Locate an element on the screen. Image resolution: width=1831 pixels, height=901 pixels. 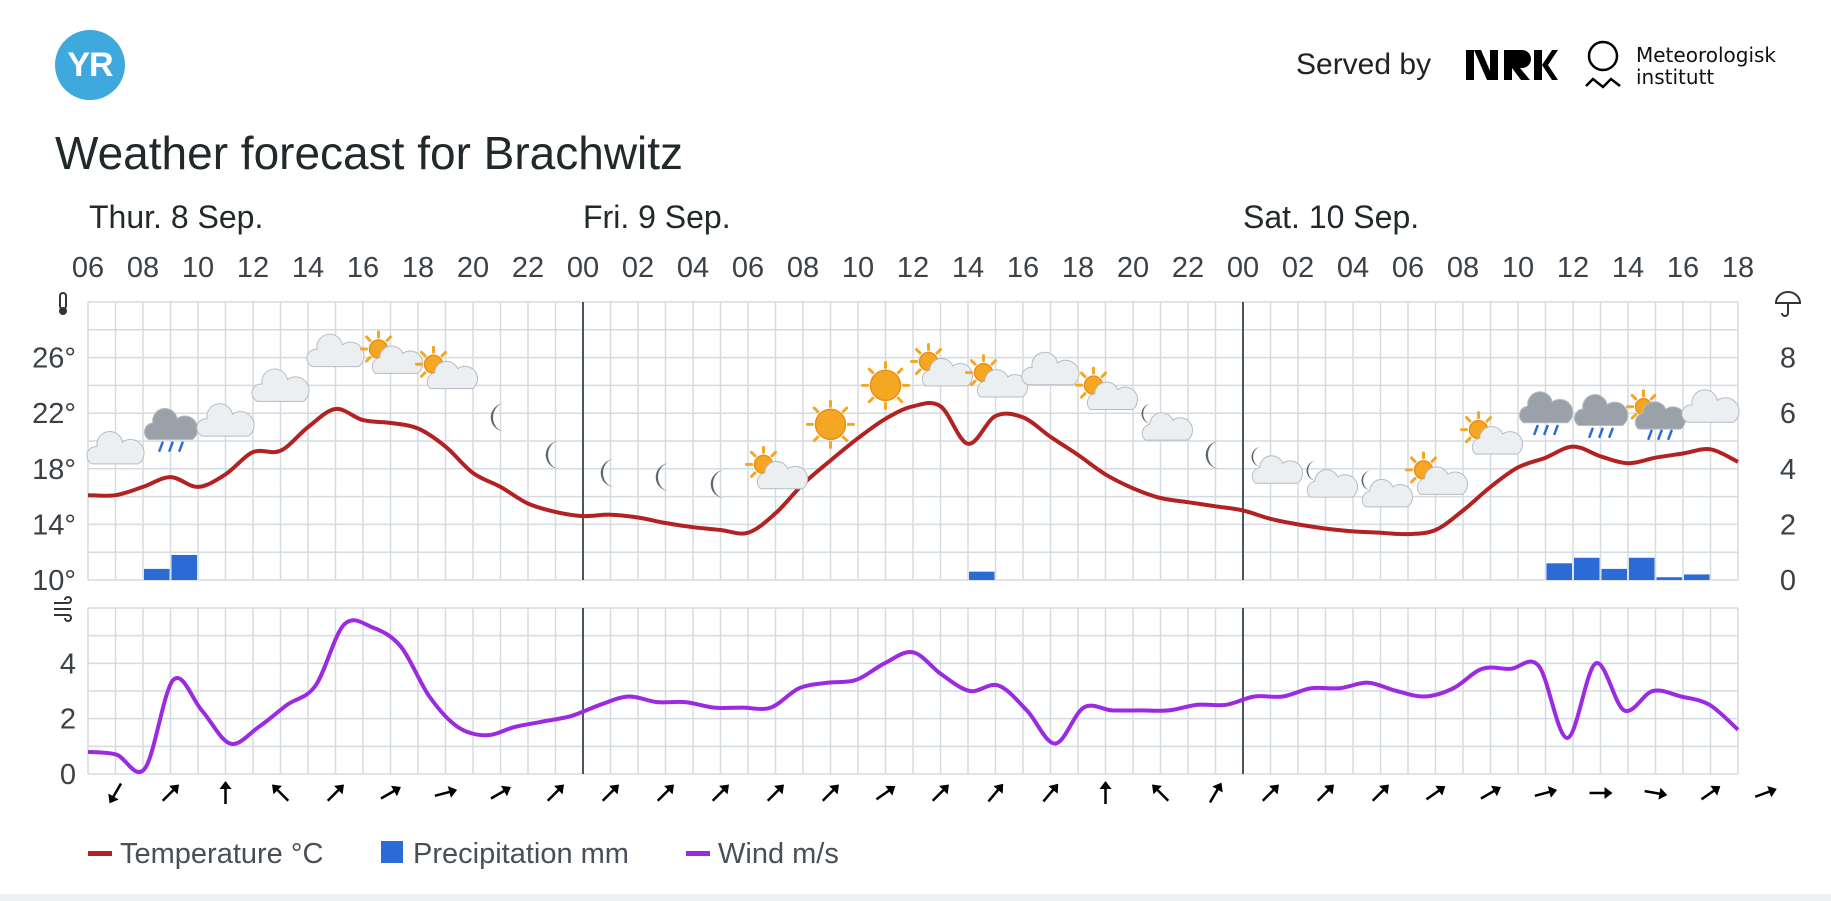
umbrella-icon is located at coordinates (1788, 304).